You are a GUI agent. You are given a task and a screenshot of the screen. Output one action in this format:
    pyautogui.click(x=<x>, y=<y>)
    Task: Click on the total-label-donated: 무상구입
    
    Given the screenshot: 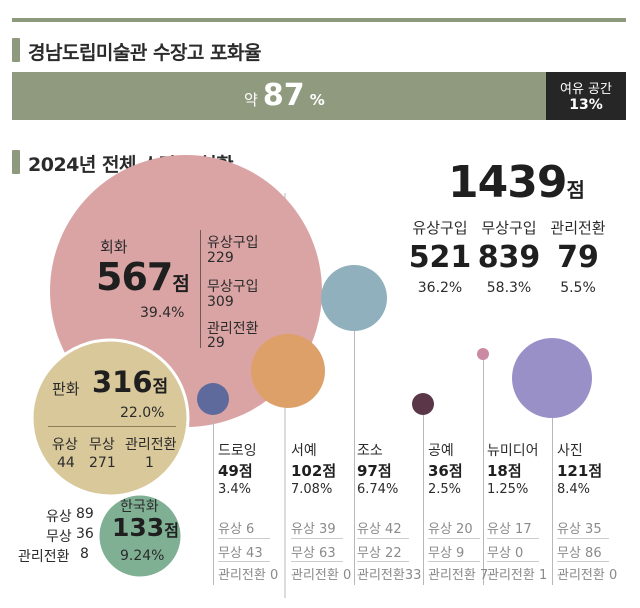 What is the action you would take?
    pyautogui.click(x=509, y=228)
    